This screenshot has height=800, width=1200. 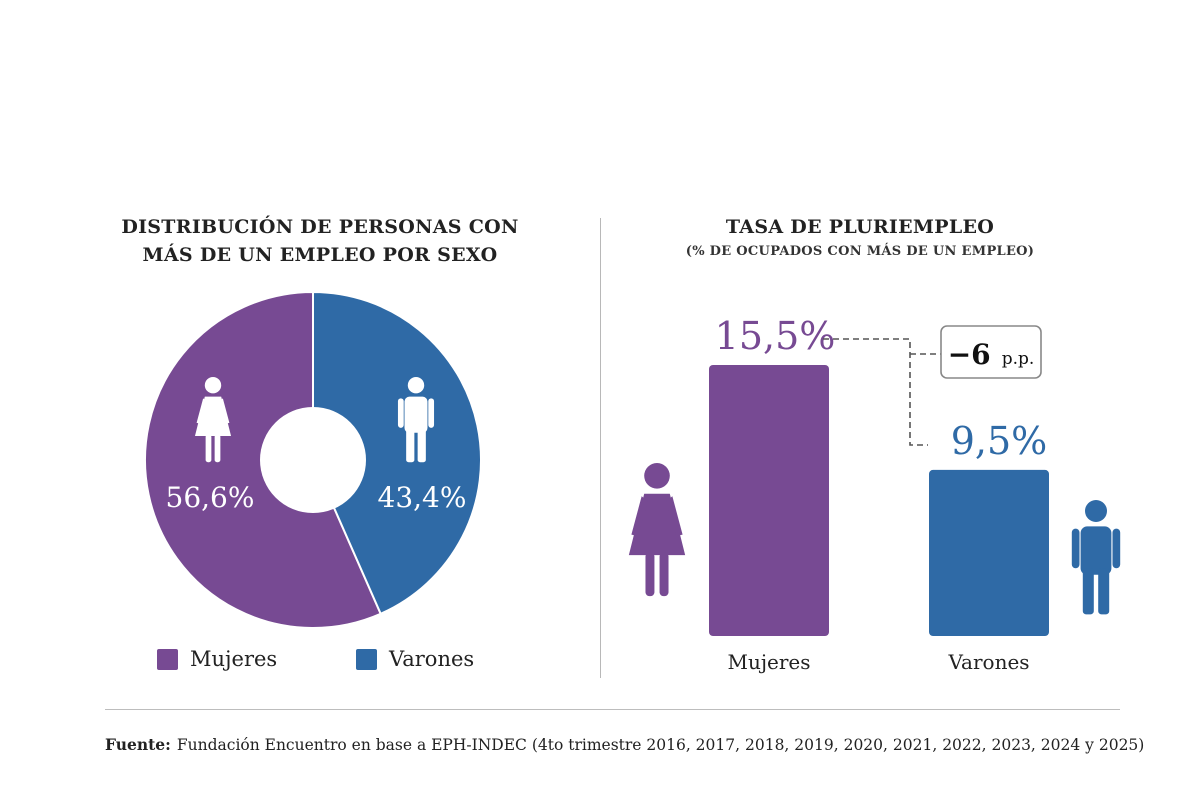 What do you see at coordinates (422, 497) in the screenshot?
I see `pie-value-label-varones: 43,4%` at bounding box center [422, 497].